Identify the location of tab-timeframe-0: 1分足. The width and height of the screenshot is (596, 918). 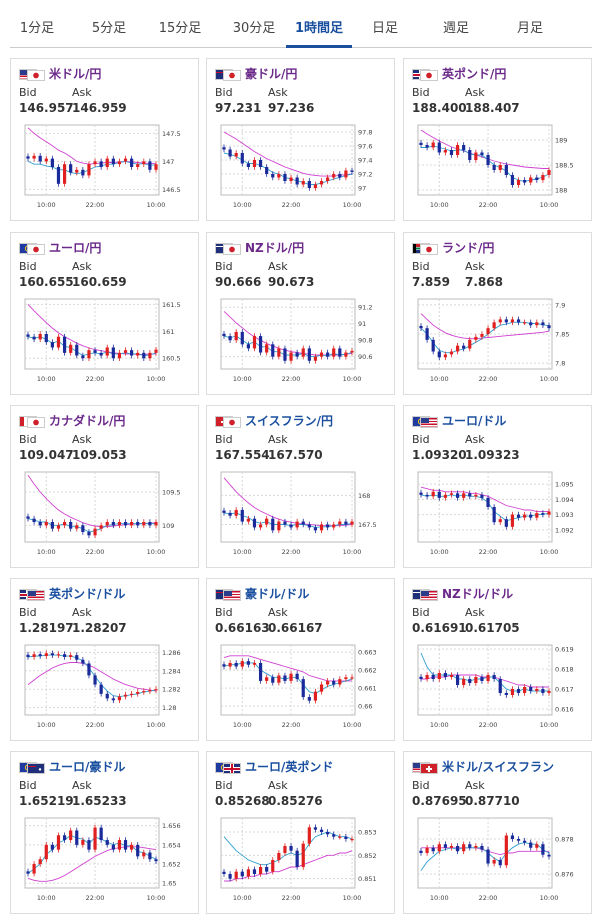
(37, 28).